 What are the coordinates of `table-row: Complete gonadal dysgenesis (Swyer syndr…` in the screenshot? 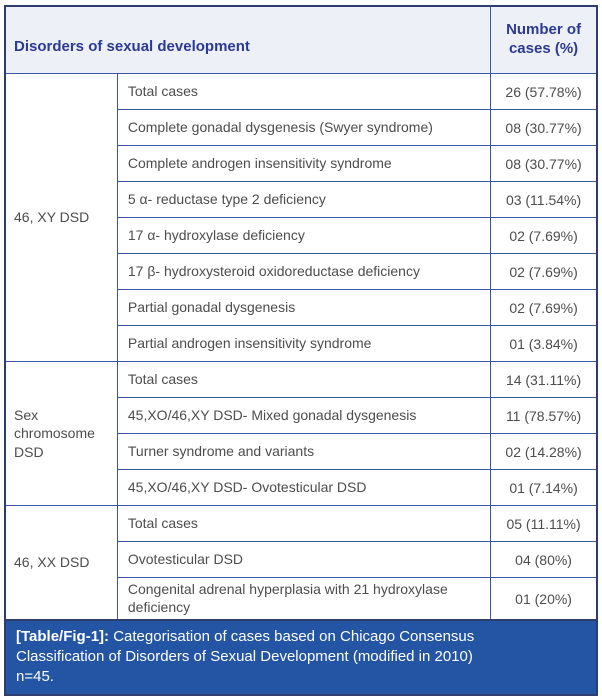 It's located at (301, 127).